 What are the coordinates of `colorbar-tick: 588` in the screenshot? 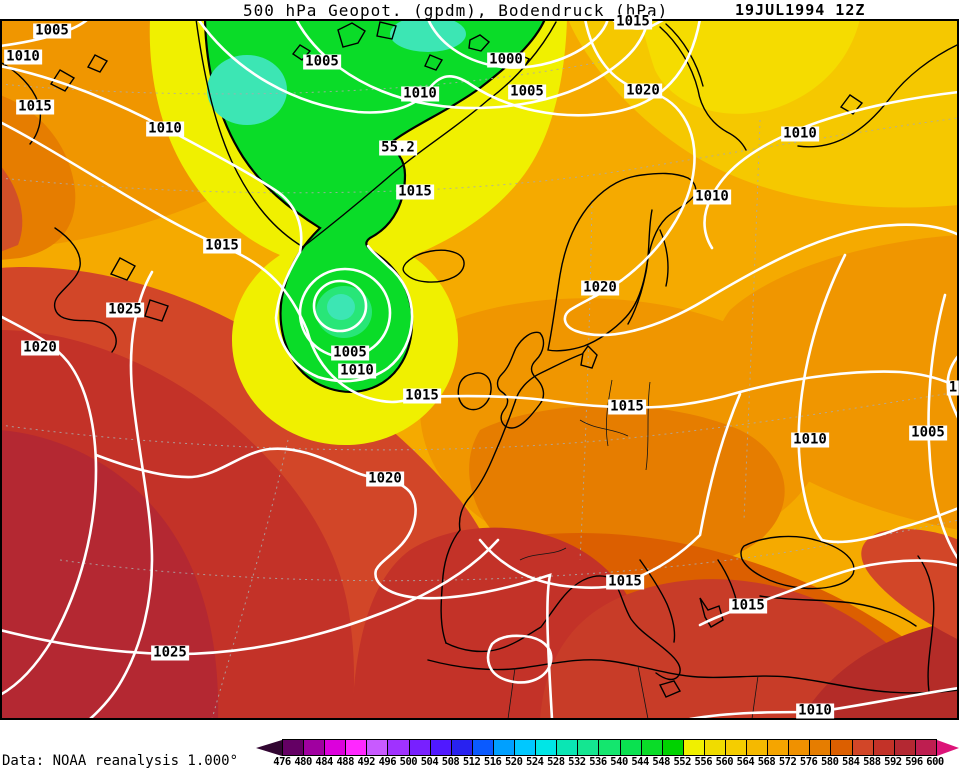 It's located at (872, 762).